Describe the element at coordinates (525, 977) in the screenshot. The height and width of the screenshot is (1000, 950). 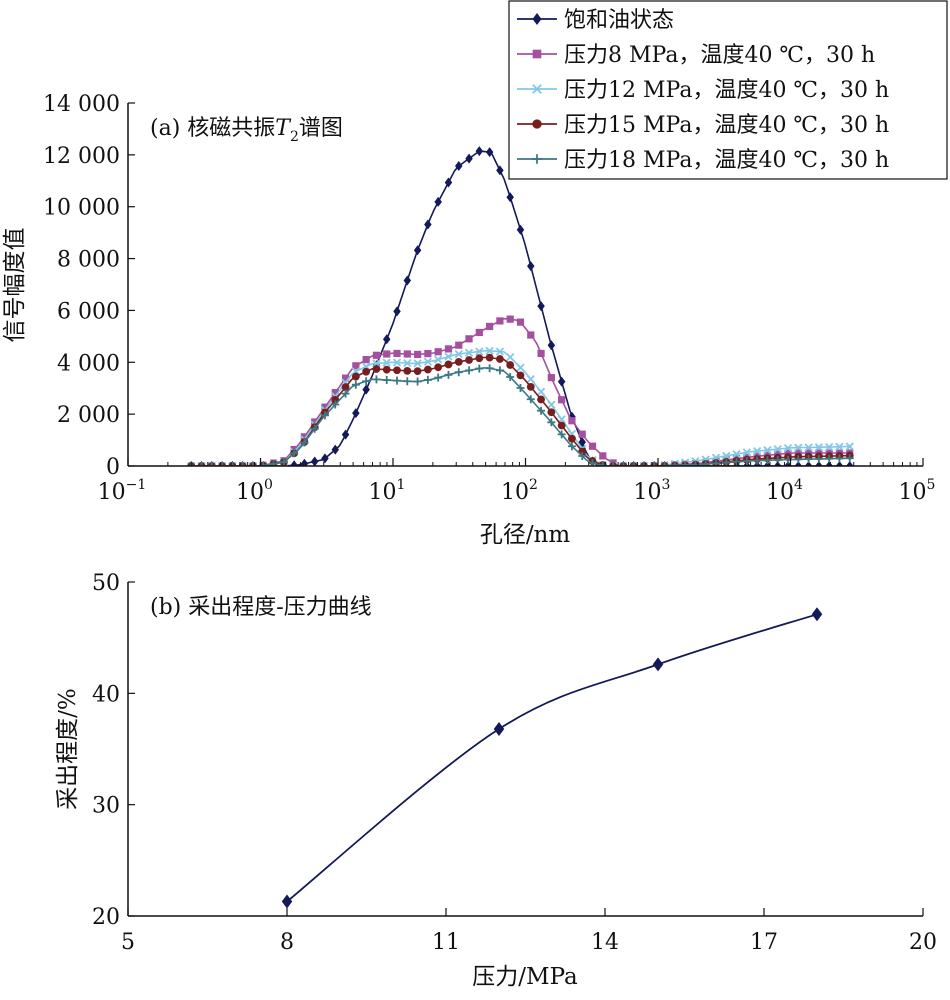
I see `x-axis-title-b: 压力/MPa` at that location.